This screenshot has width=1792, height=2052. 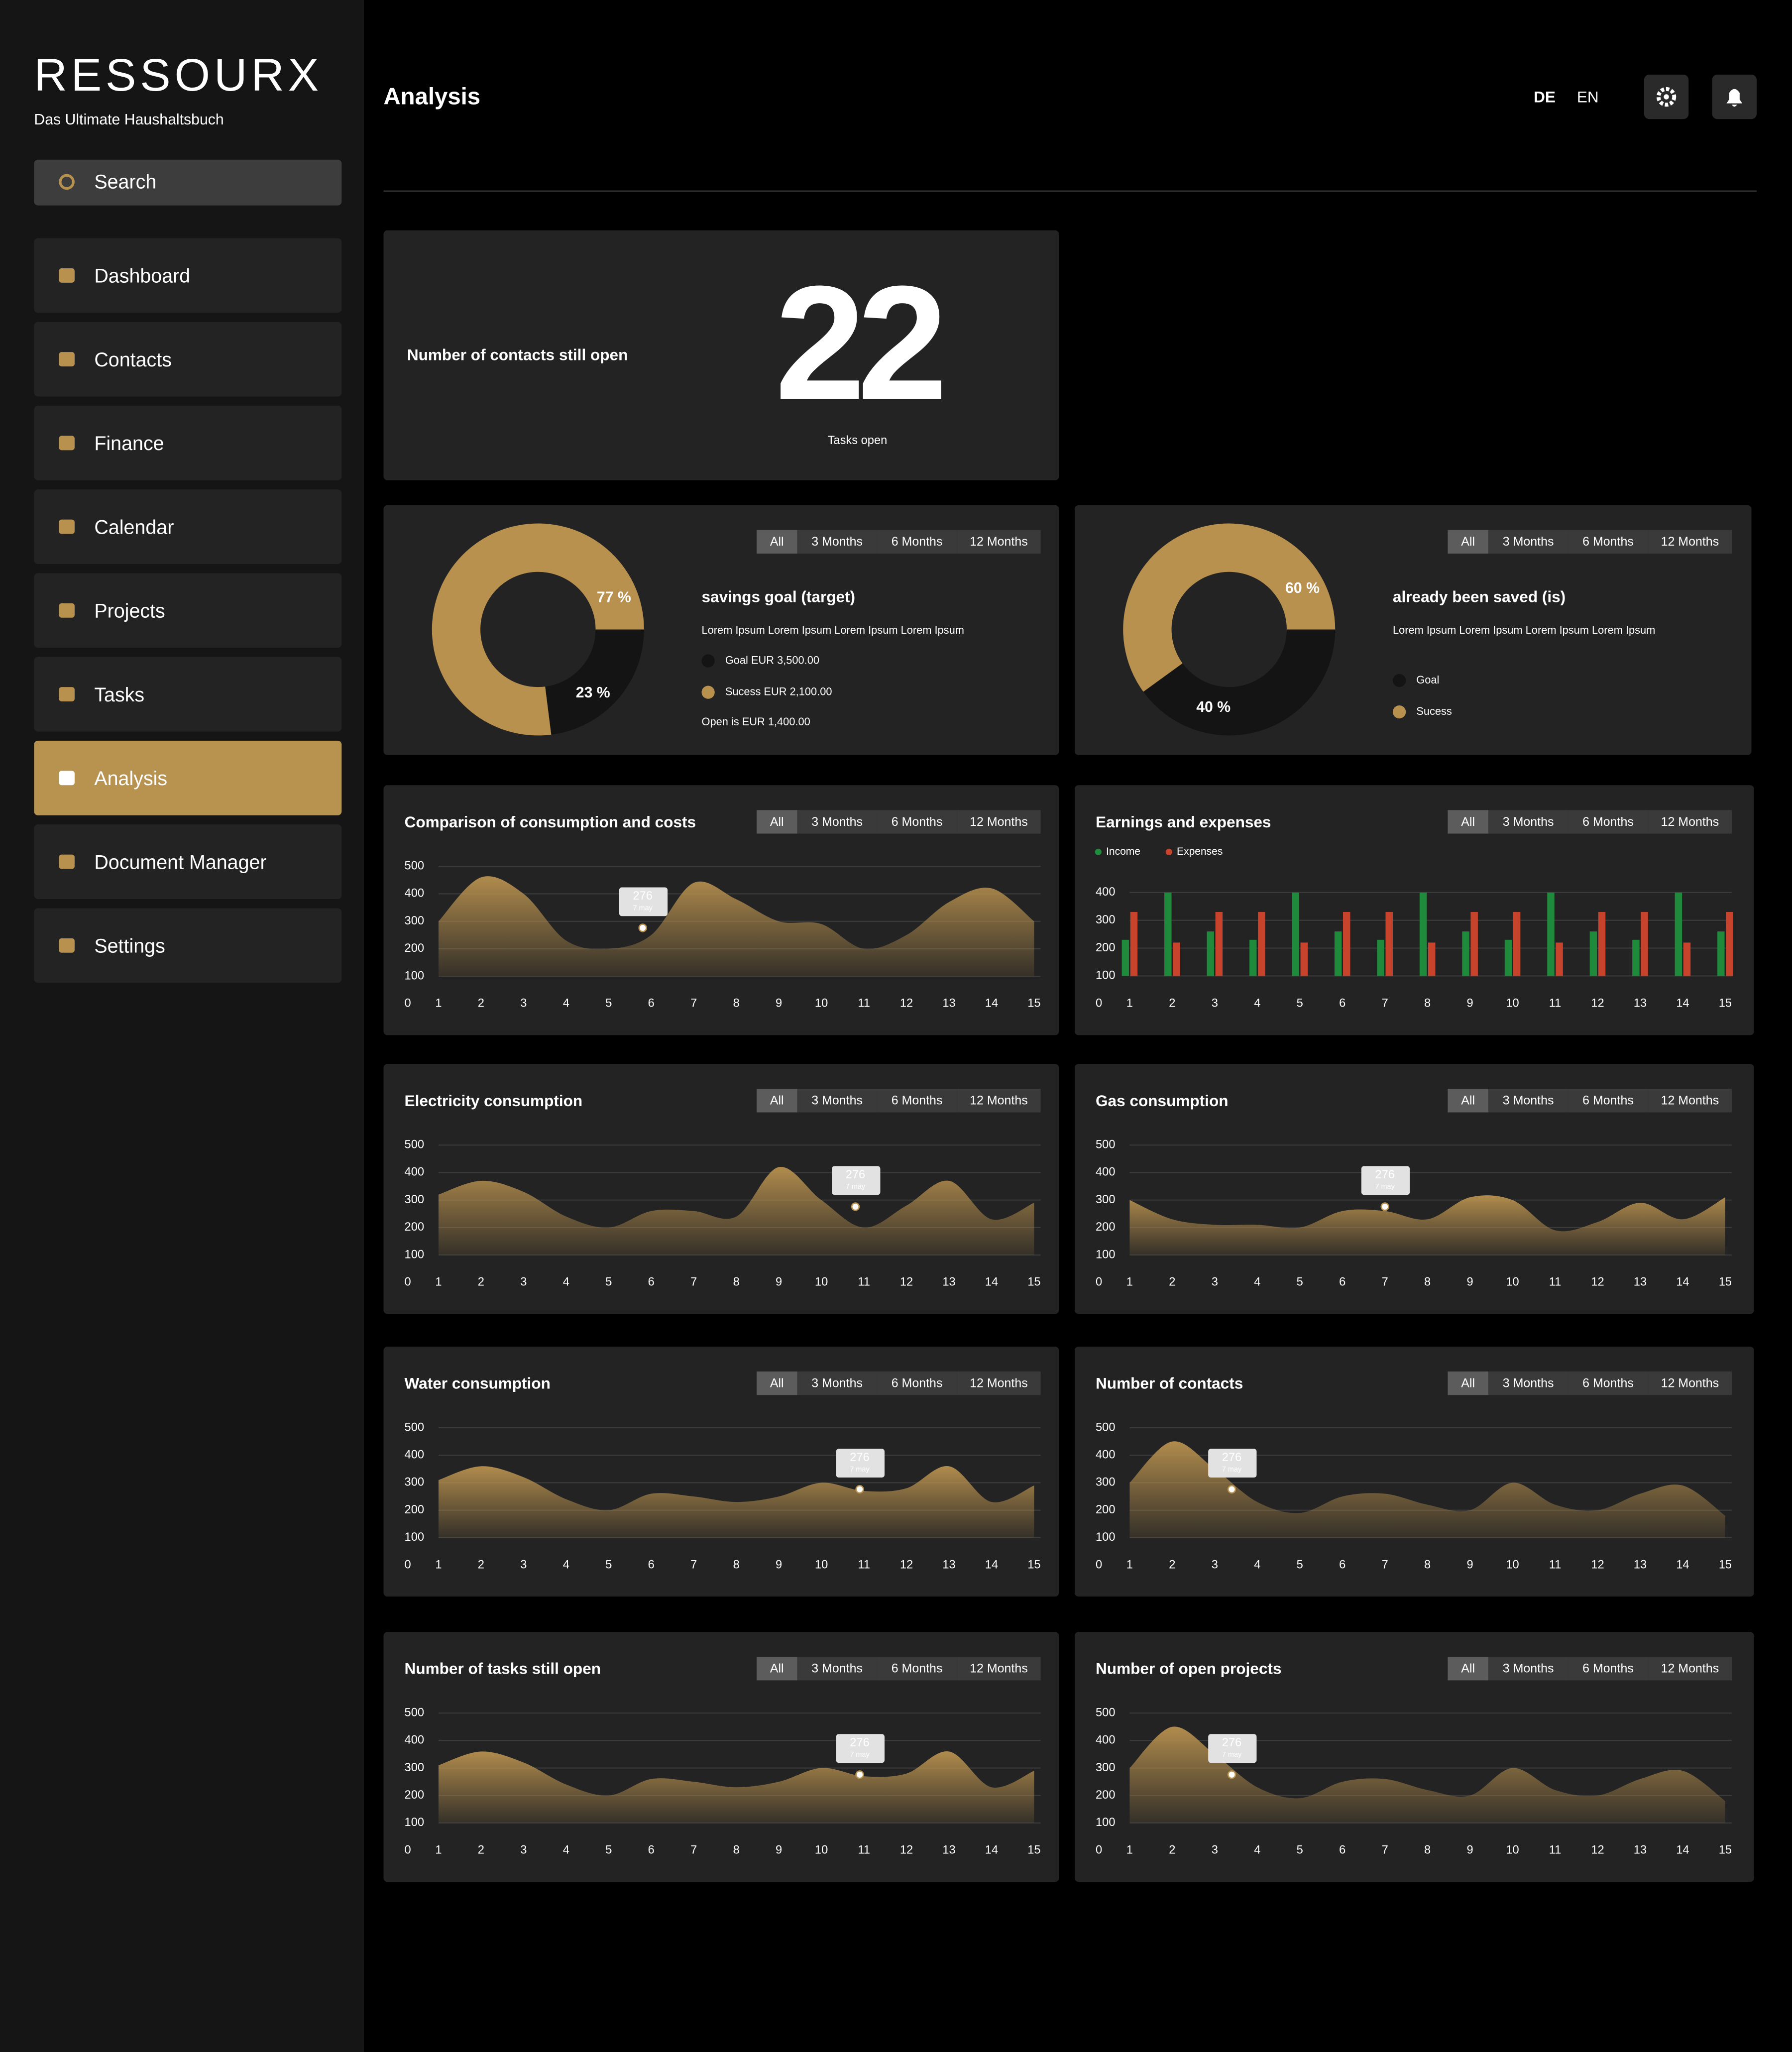 What do you see at coordinates (1213, 707) in the screenshot?
I see `donut-label: 40 %` at bounding box center [1213, 707].